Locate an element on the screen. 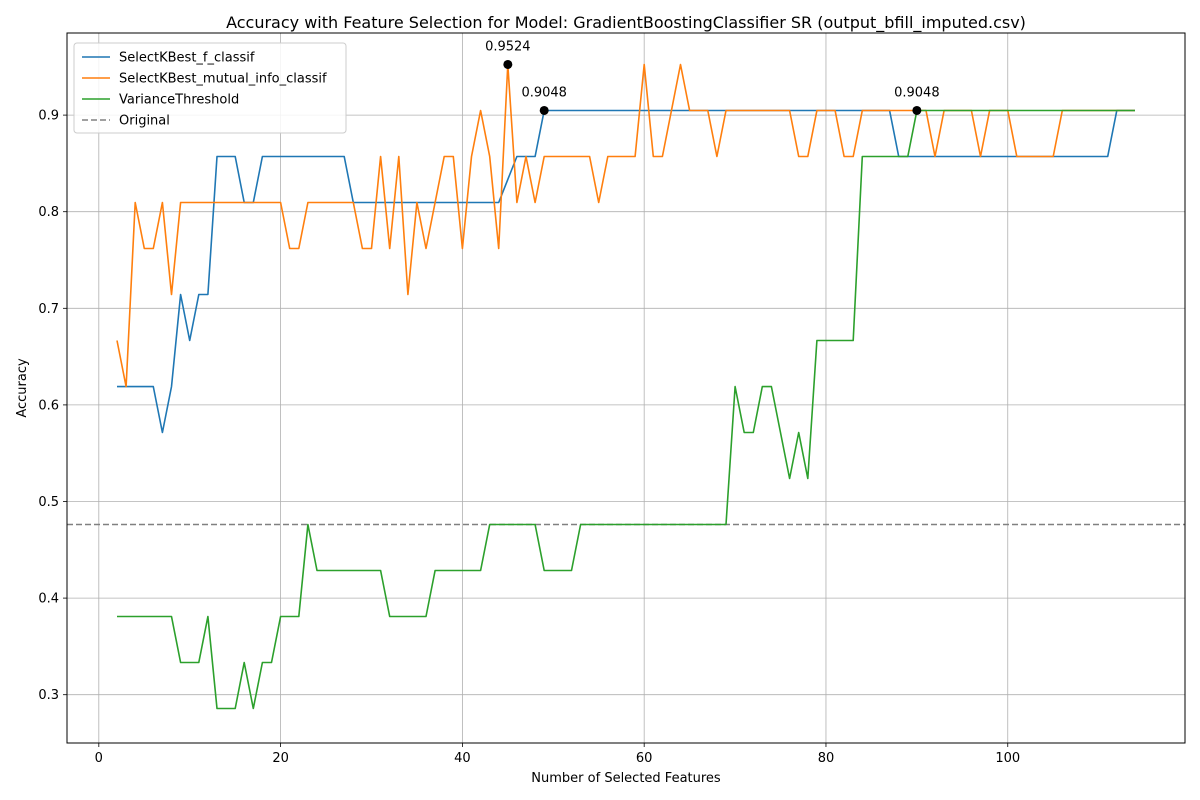 Image resolution: width=1200 pixels, height=800 pixels. x-tick-label: 80 is located at coordinates (826, 758).